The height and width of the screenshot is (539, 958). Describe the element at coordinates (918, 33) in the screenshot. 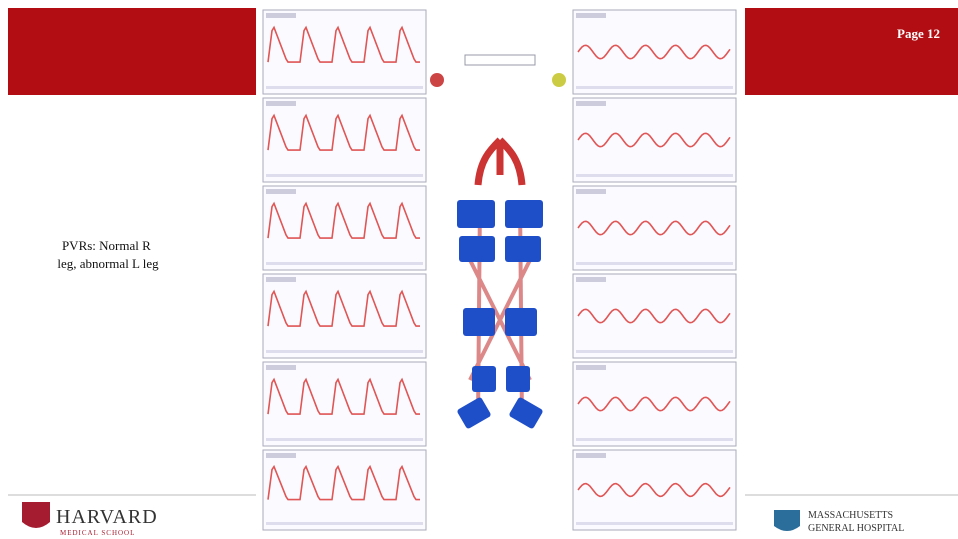

I see `page-number: Page 12` at that location.